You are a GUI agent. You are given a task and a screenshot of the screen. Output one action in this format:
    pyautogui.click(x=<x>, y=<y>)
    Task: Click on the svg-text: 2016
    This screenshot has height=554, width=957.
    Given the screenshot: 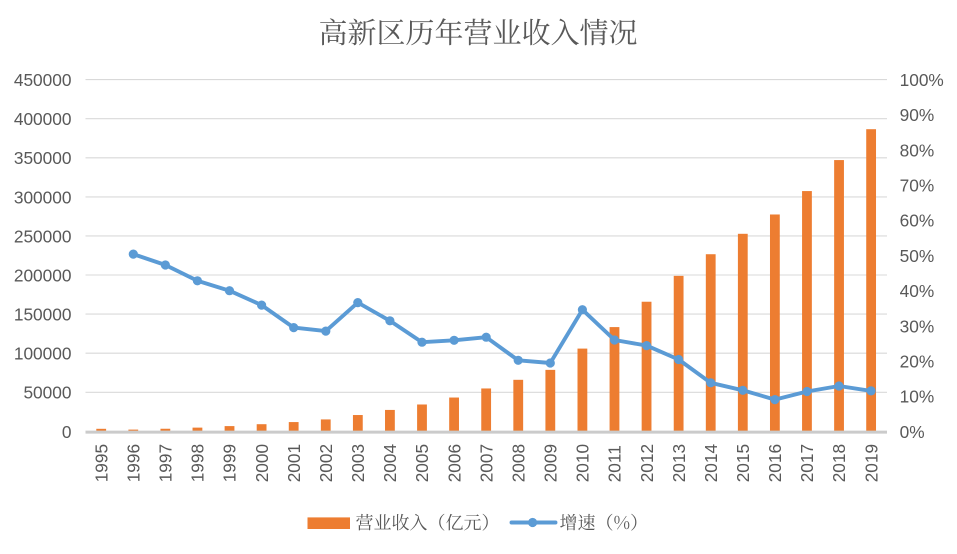 What is the action you would take?
    pyautogui.click(x=775, y=463)
    